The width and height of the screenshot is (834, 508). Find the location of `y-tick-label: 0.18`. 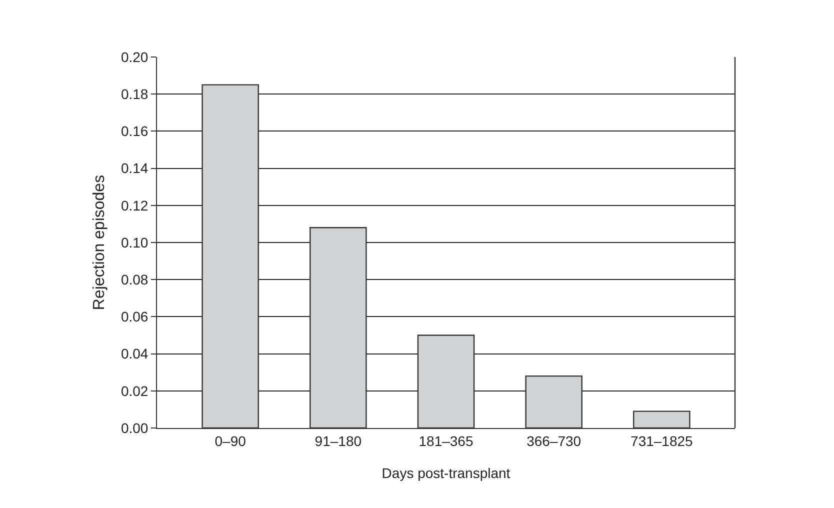

y-tick-label: 0.18 is located at coordinates (134, 94).